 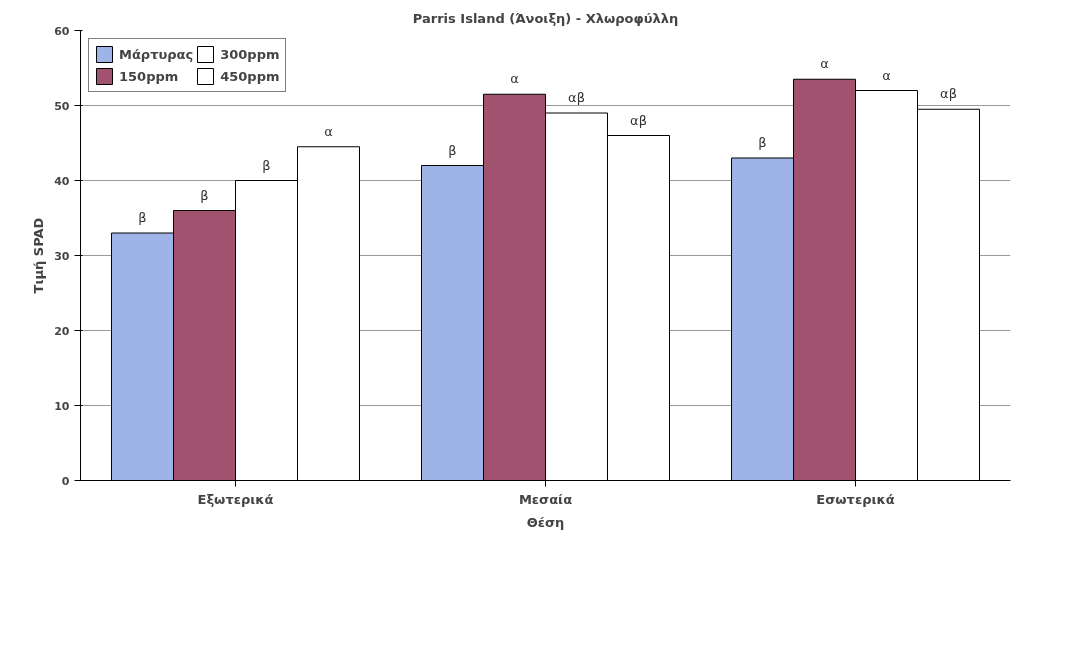 What do you see at coordinates (156, 54) in the screenshot?
I see `legend-label: Μάρτυρας` at bounding box center [156, 54].